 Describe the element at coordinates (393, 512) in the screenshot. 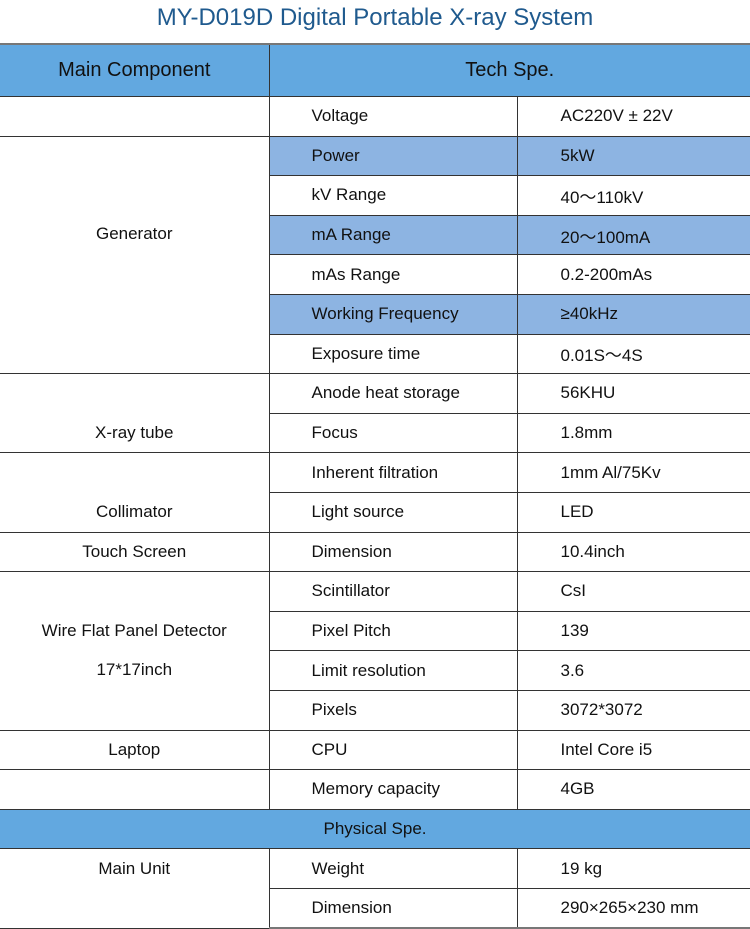

I see `param-cell: Light source` at that location.